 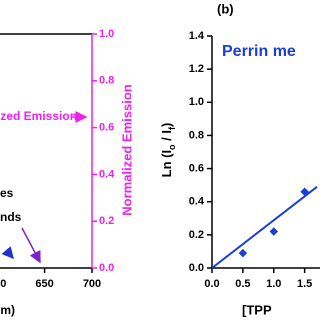 What do you see at coordinates (257, 309) in the screenshot?
I see `x-axis-label: [TPP` at bounding box center [257, 309].